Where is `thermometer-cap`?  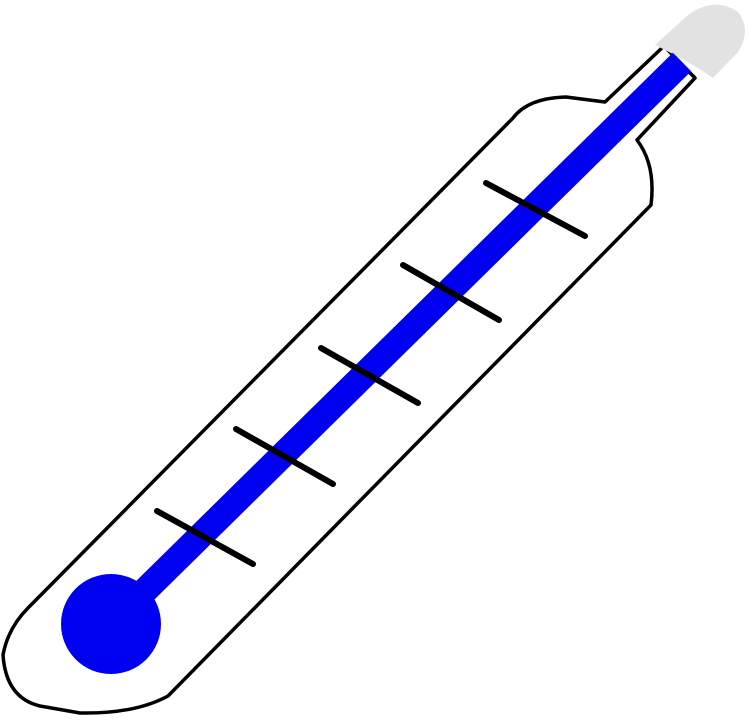
thermometer-cap is located at coordinates (700, 41).